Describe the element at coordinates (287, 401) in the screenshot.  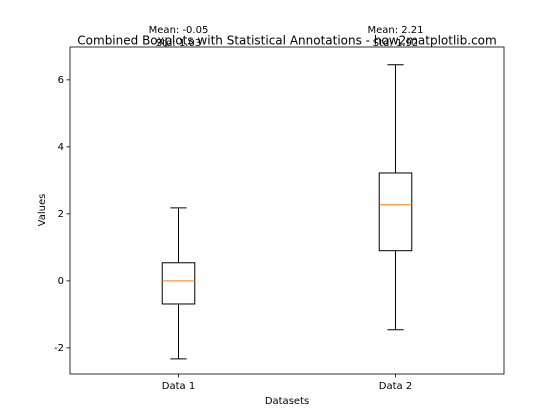
I see `x-axis-label: Datasets` at that location.